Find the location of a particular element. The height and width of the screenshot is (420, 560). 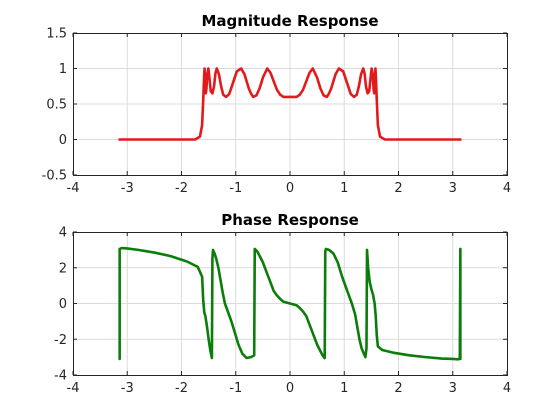

magnitude-xtick-label: 1 is located at coordinates (344, 188).